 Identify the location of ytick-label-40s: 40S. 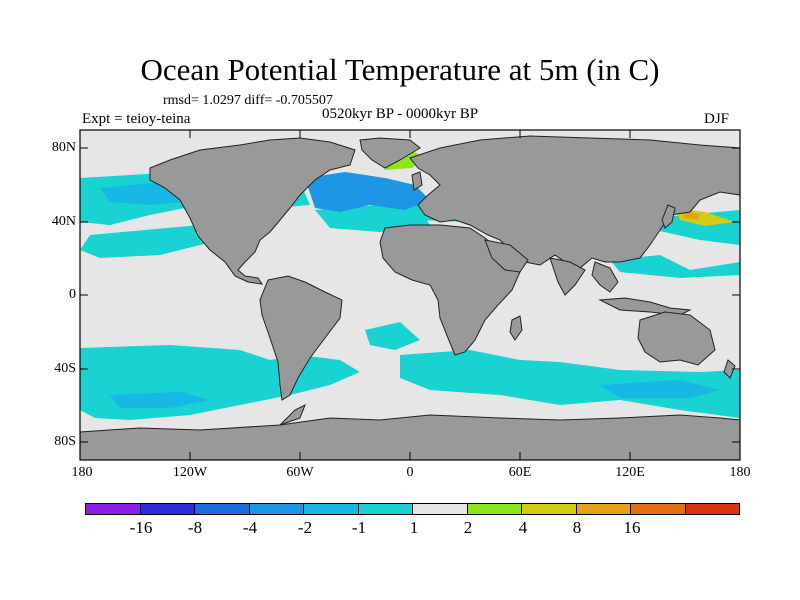
(65, 368).